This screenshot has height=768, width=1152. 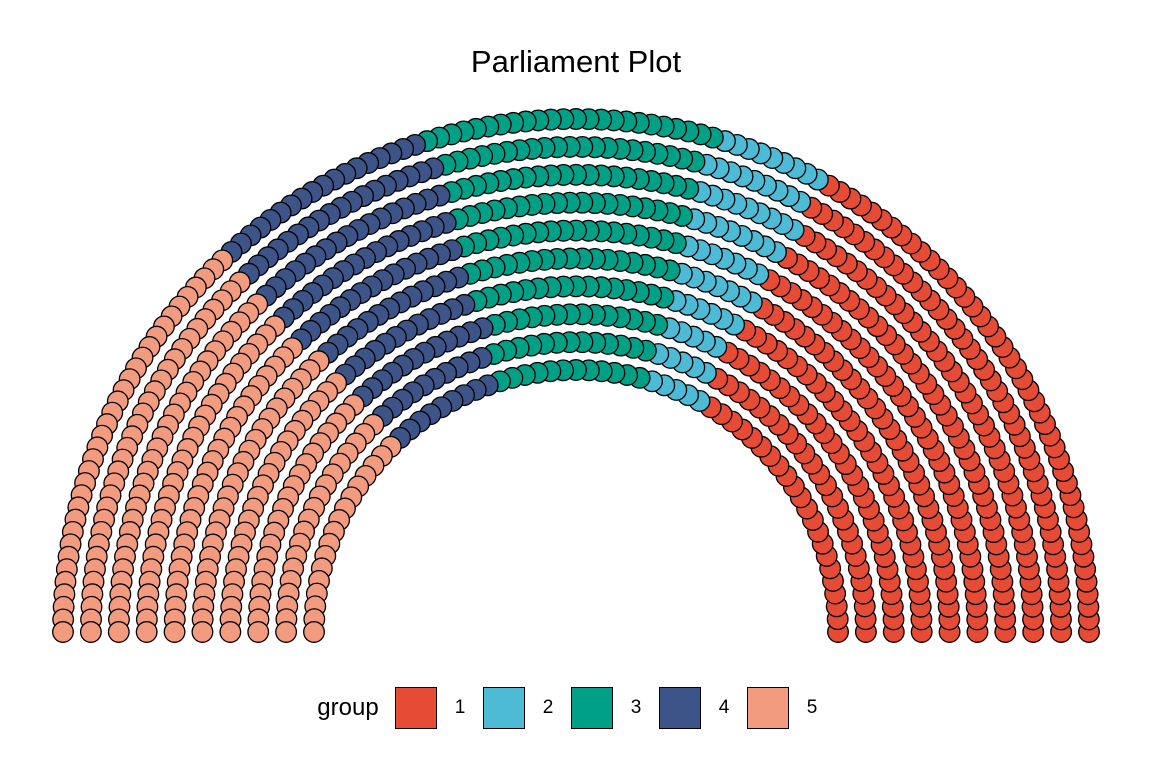 I want to click on legend-item-2: 2, so click(x=520, y=708).